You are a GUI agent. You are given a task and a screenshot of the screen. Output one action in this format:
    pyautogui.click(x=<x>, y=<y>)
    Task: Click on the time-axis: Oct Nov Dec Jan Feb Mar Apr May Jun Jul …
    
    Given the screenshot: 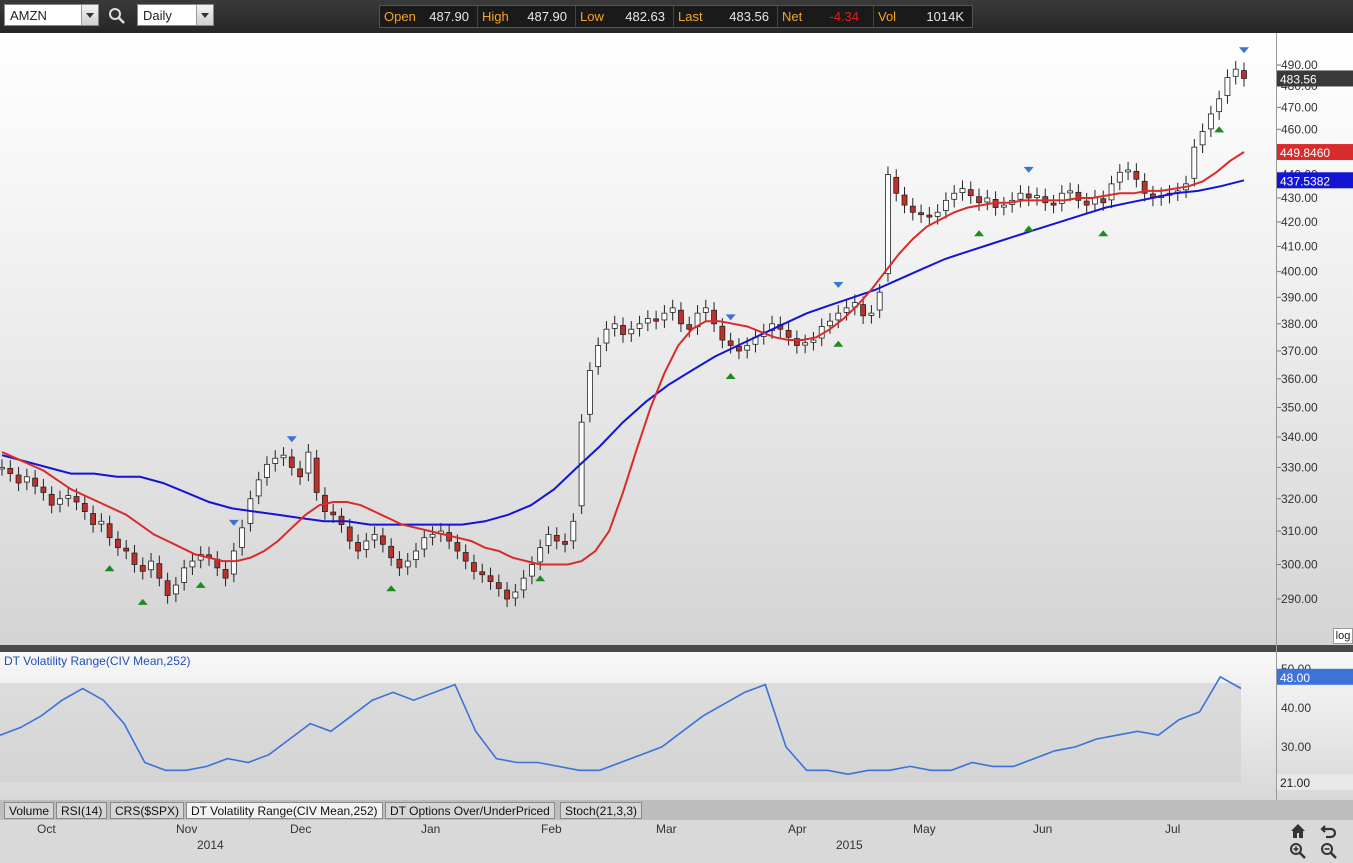 What is the action you would take?
    pyautogui.click(x=676, y=840)
    